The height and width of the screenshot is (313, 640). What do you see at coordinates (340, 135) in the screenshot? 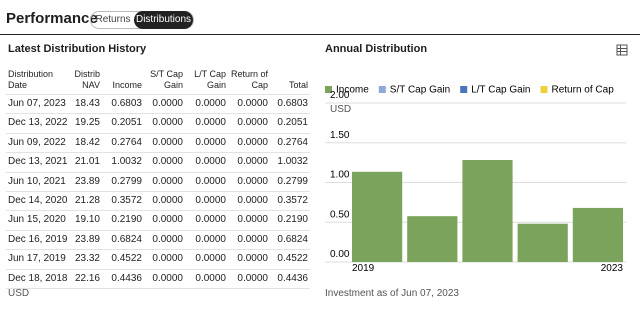
I see `y-tick-label: 1.50` at bounding box center [340, 135].